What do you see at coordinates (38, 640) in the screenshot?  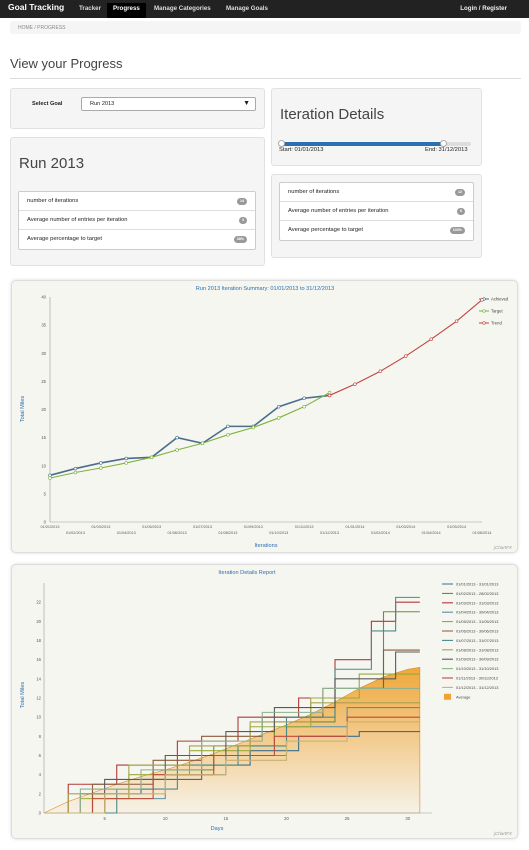 I see `y-tick-label: 18` at bounding box center [38, 640].